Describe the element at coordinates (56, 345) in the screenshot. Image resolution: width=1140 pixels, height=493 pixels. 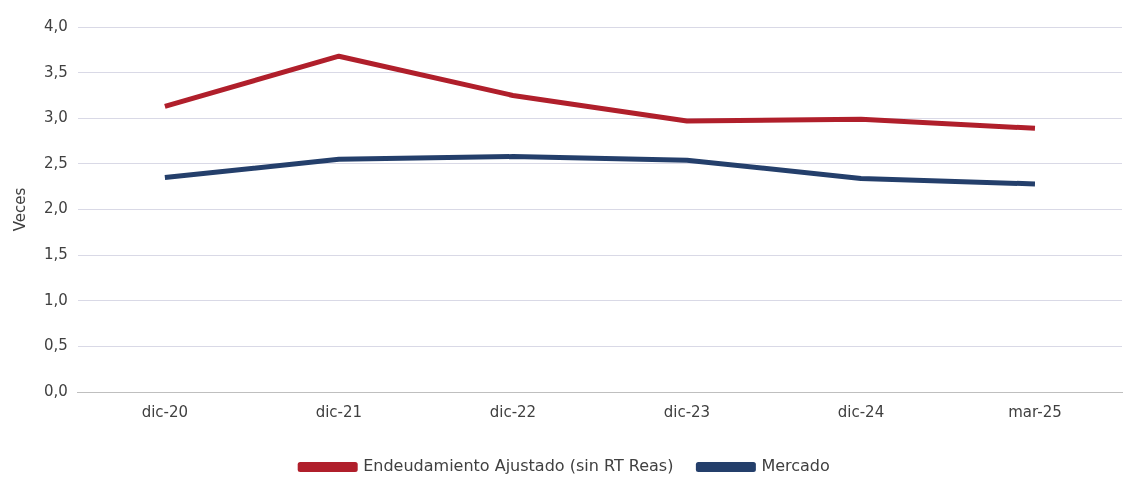
I see `y-tick-label: 0,5` at that location.